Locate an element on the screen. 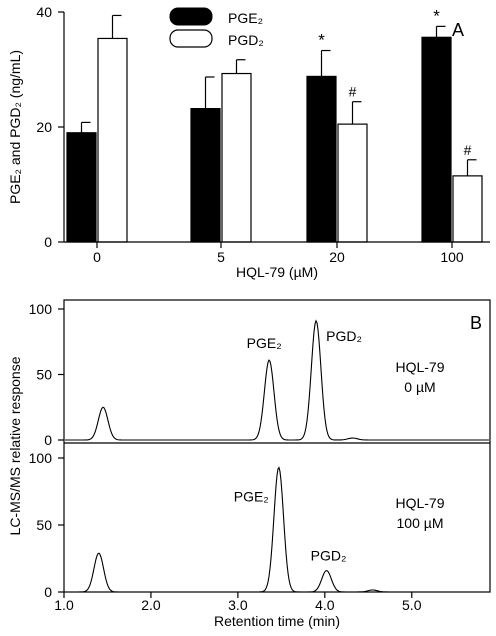 This screenshot has height=636, width=496. x-tick-label: 3.0 is located at coordinates (238, 605).